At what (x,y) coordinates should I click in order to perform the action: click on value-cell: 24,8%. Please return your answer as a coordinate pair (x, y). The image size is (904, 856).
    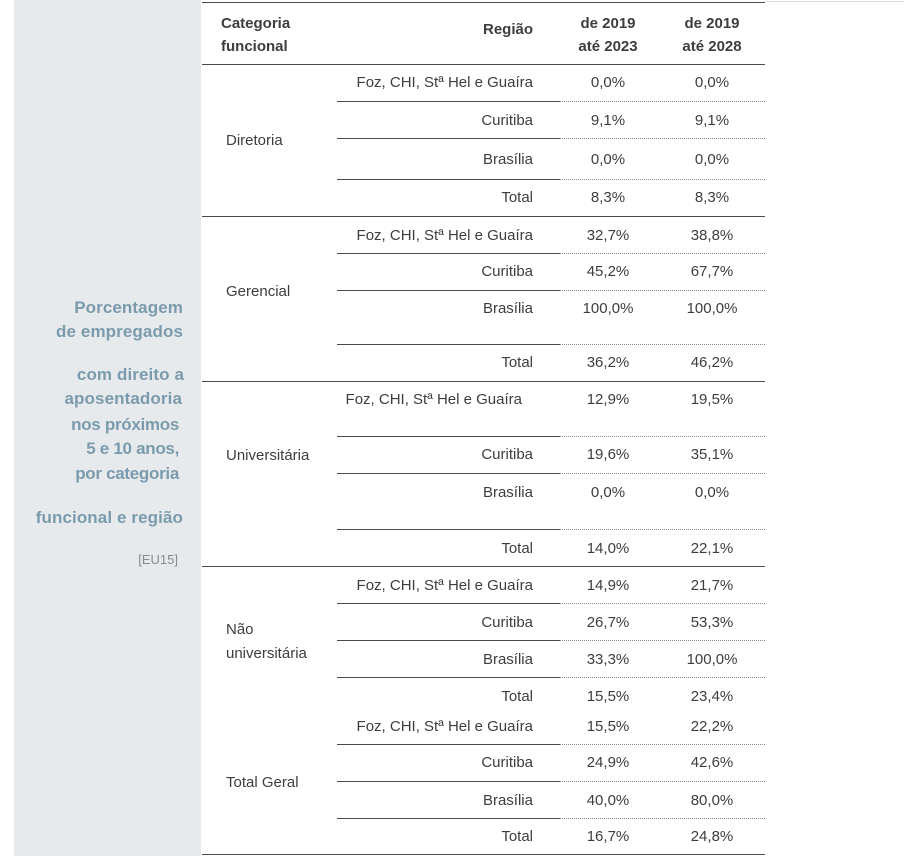
    Looking at the image, I should click on (712, 836).